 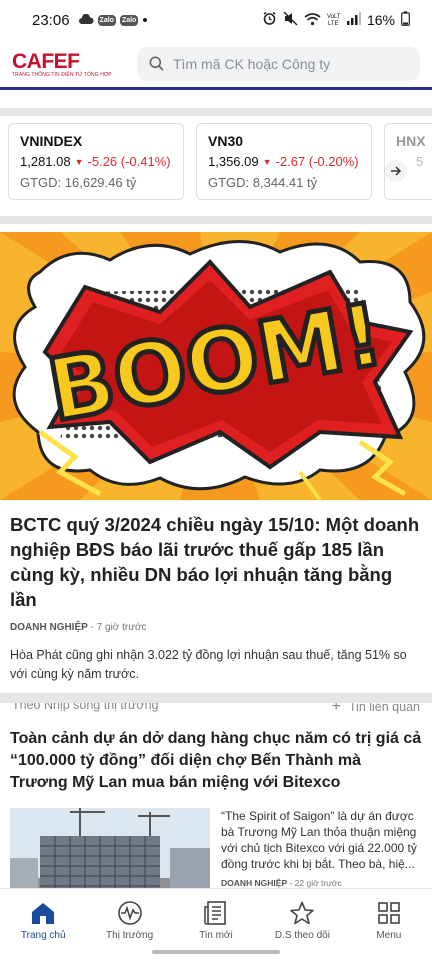 I want to click on index-price: 1,356.09, so click(x=233, y=161).